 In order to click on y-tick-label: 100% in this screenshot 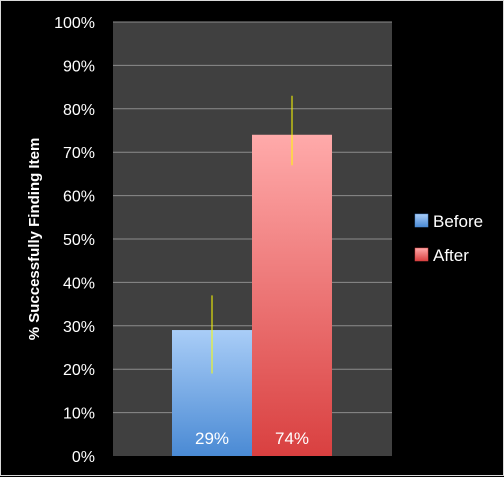, I will do `click(74, 23)`.